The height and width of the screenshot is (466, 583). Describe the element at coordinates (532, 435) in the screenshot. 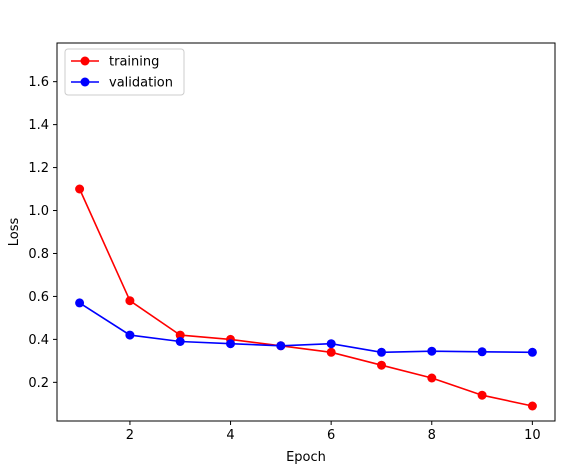

I see `x-tick-label: 10` at that location.